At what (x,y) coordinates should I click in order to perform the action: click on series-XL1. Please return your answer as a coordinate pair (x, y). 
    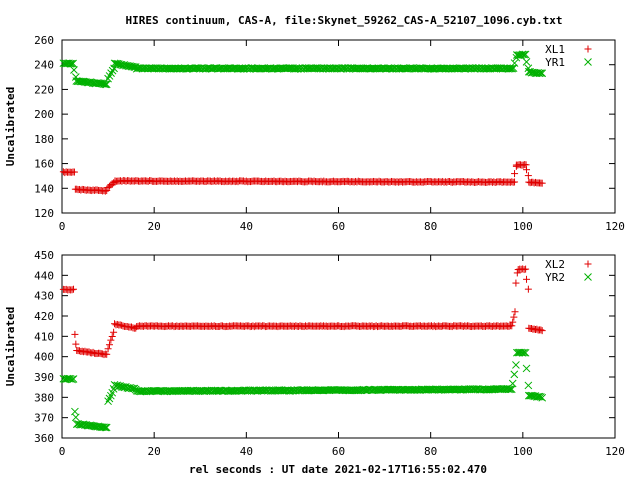
    Looking at the image, I should click on (302, 178).